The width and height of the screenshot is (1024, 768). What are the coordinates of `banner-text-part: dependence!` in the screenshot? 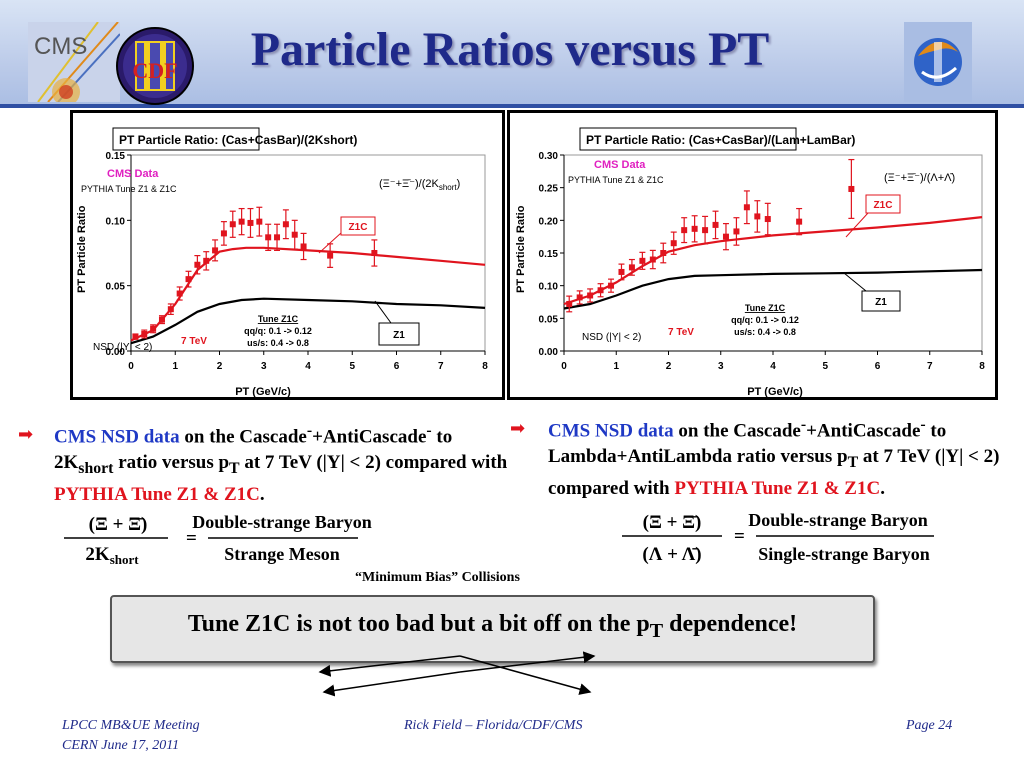 It's located at (730, 624).